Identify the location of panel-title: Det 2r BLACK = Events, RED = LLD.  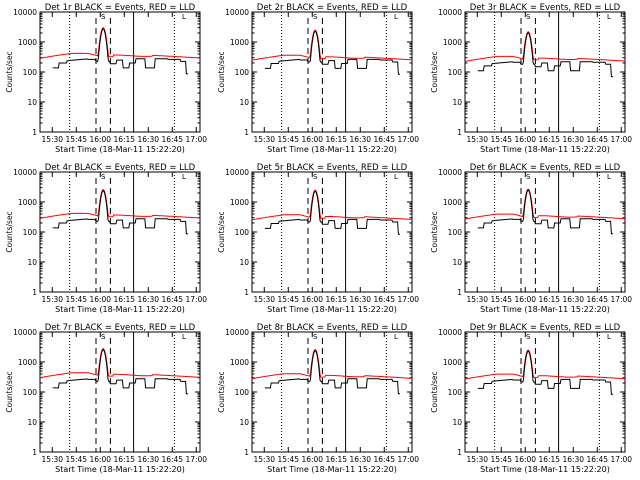
(332, 8).